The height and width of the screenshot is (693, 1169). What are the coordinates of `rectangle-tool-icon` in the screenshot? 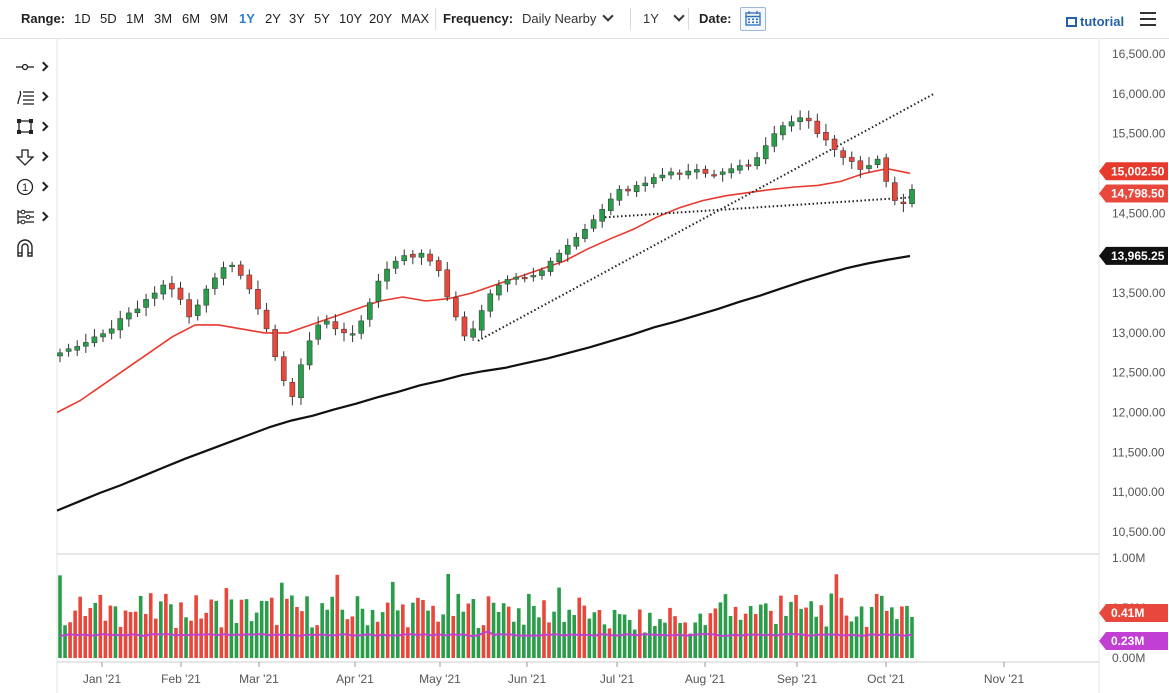 It's located at (25, 126).